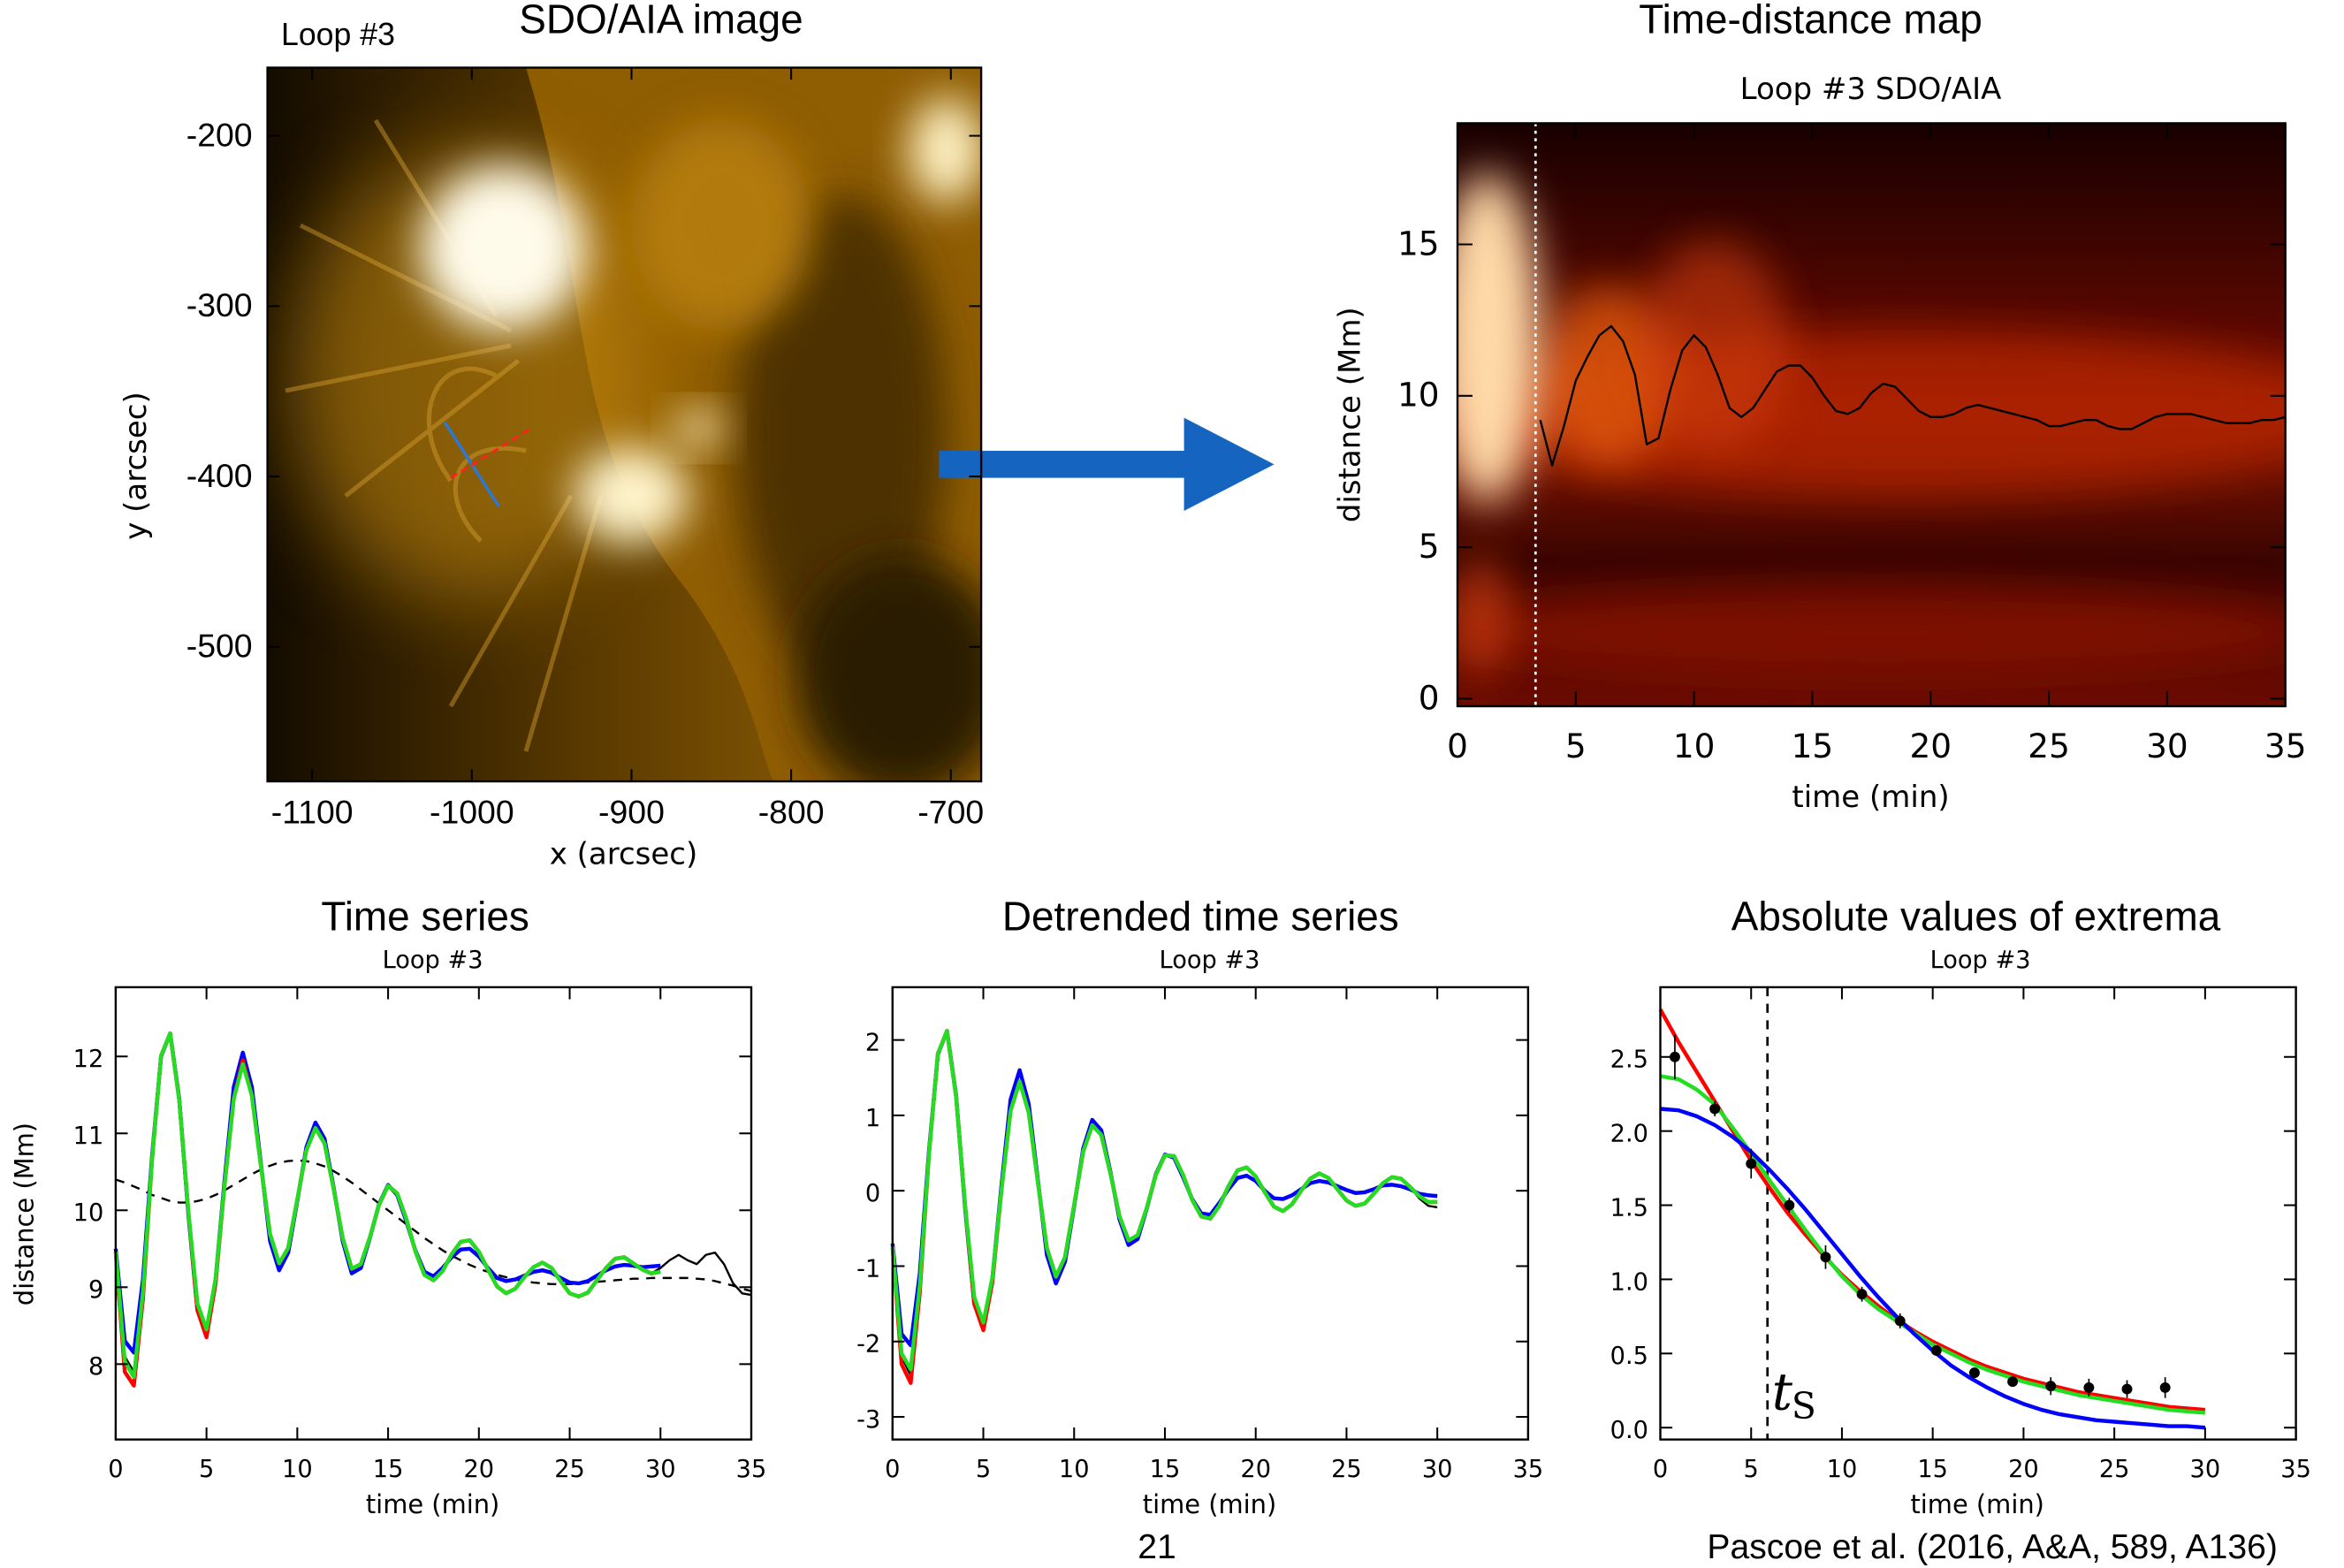 Image resolution: width=2344 pixels, height=1568 pixels. Describe the element at coordinates (1418, 243) in the screenshot. I see `y-tick-label: 15` at that location.